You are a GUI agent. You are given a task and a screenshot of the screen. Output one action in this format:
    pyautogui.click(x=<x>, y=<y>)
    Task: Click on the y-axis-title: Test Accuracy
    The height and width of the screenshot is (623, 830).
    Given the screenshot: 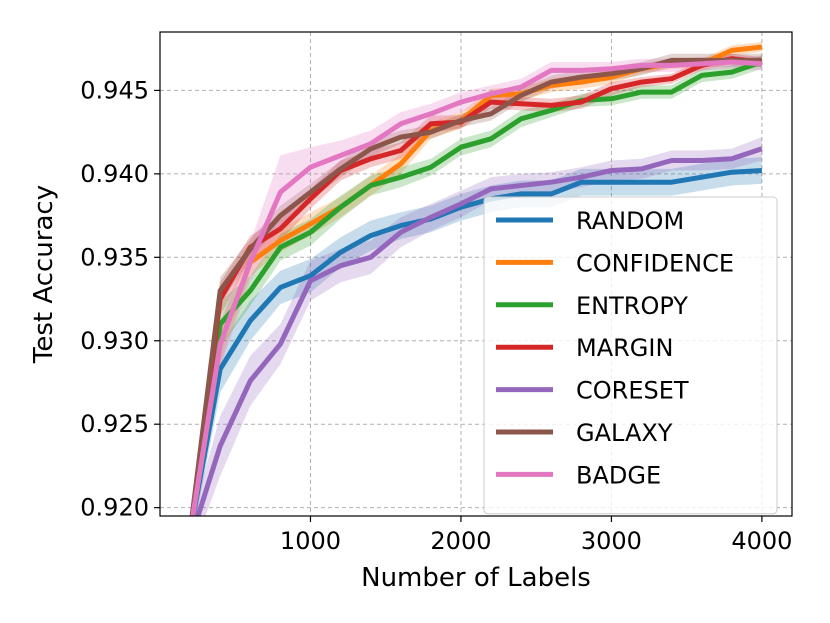 What is the action you would take?
    pyautogui.click(x=44, y=274)
    